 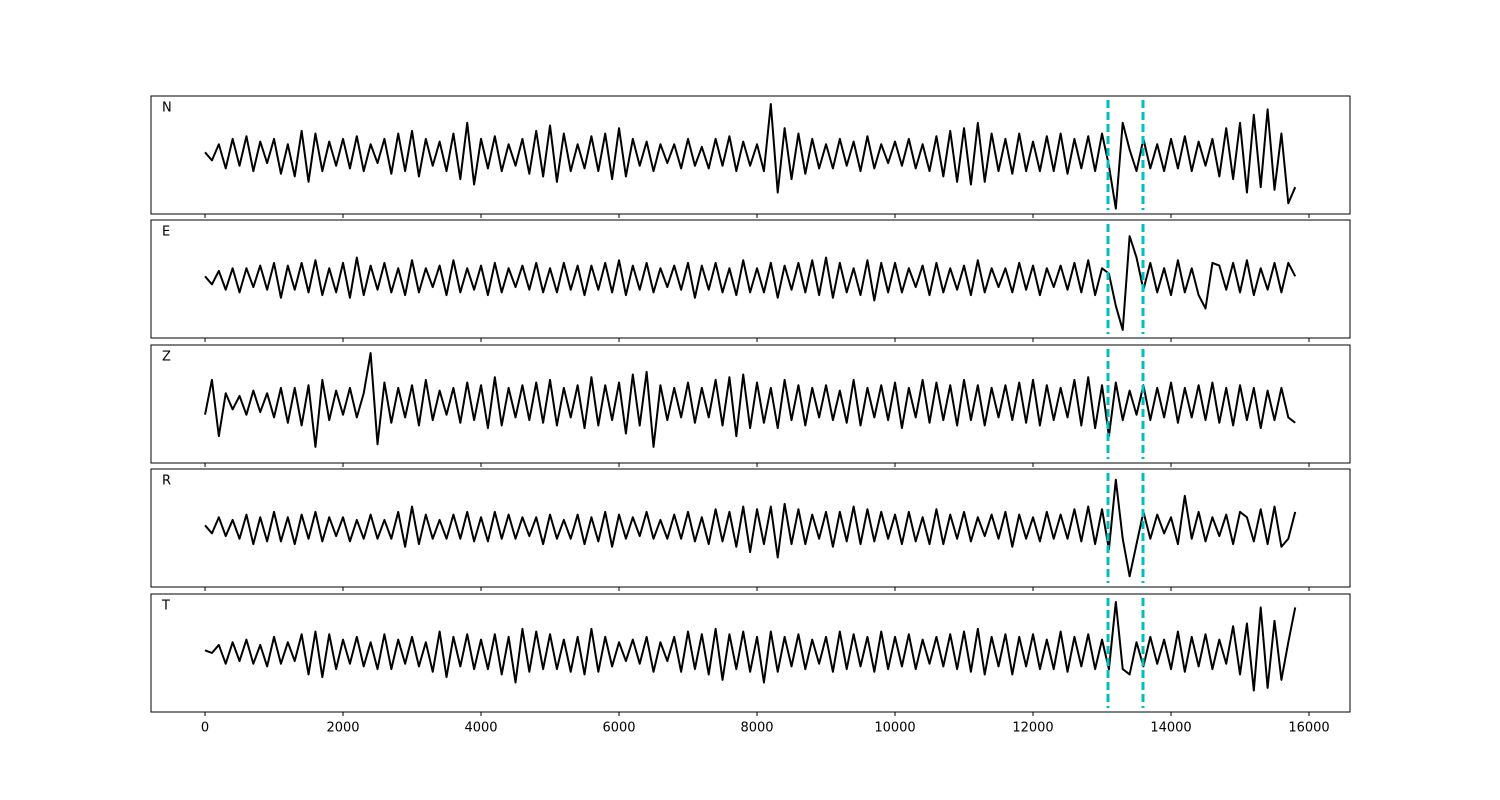 What do you see at coordinates (342, 728) in the screenshot?
I see `x-tick-label: 2000` at bounding box center [342, 728].